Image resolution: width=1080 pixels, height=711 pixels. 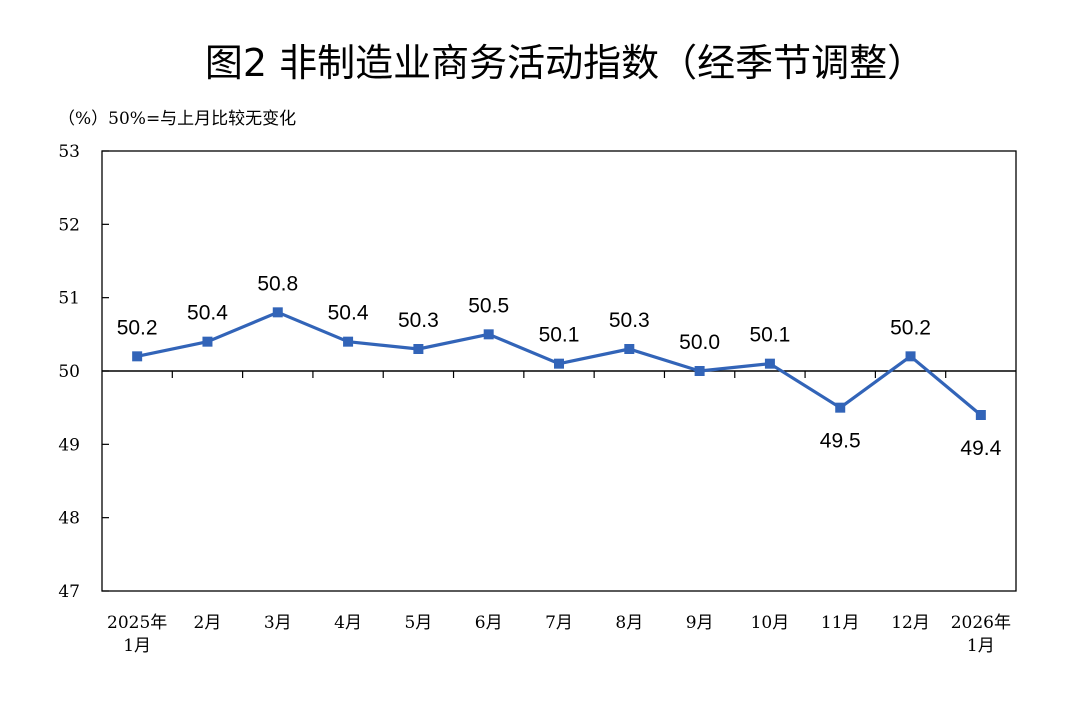 I want to click on y-tick-label: 52, so click(x=69, y=225).